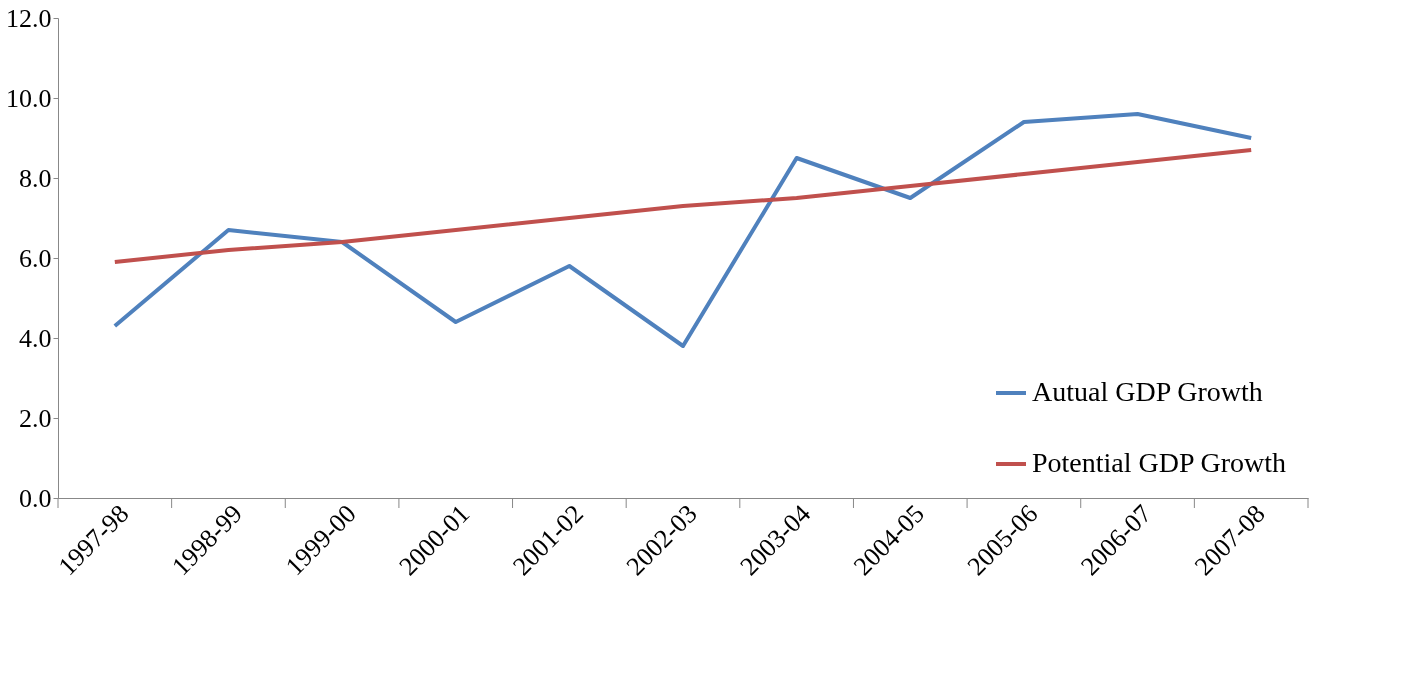  What do you see at coordinates (1159, 462) in the screenshot?
I see `legend-label: Potential GDP Growth` at bounding box center [1159, 462].